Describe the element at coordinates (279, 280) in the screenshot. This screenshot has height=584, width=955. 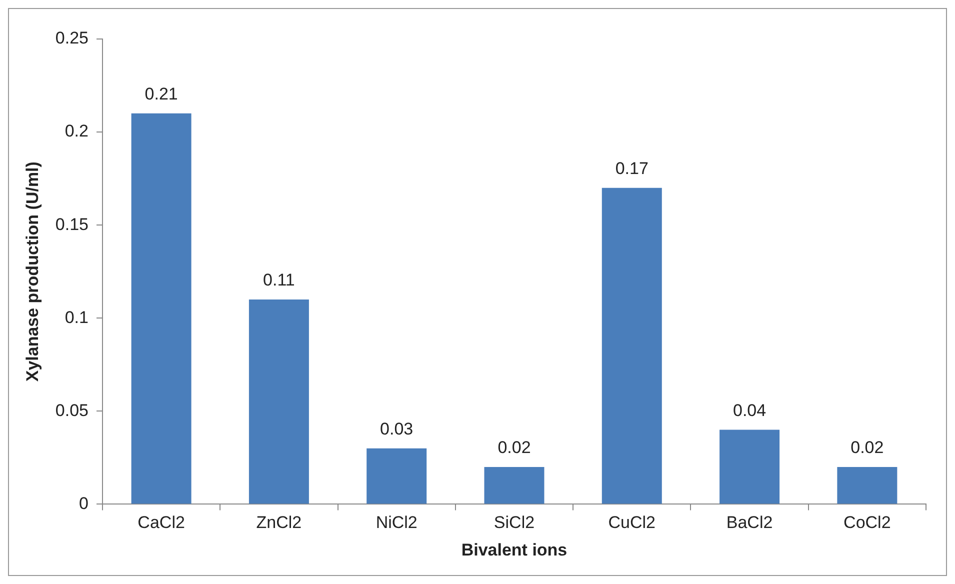
I see `data-label: 0.11` at that location.